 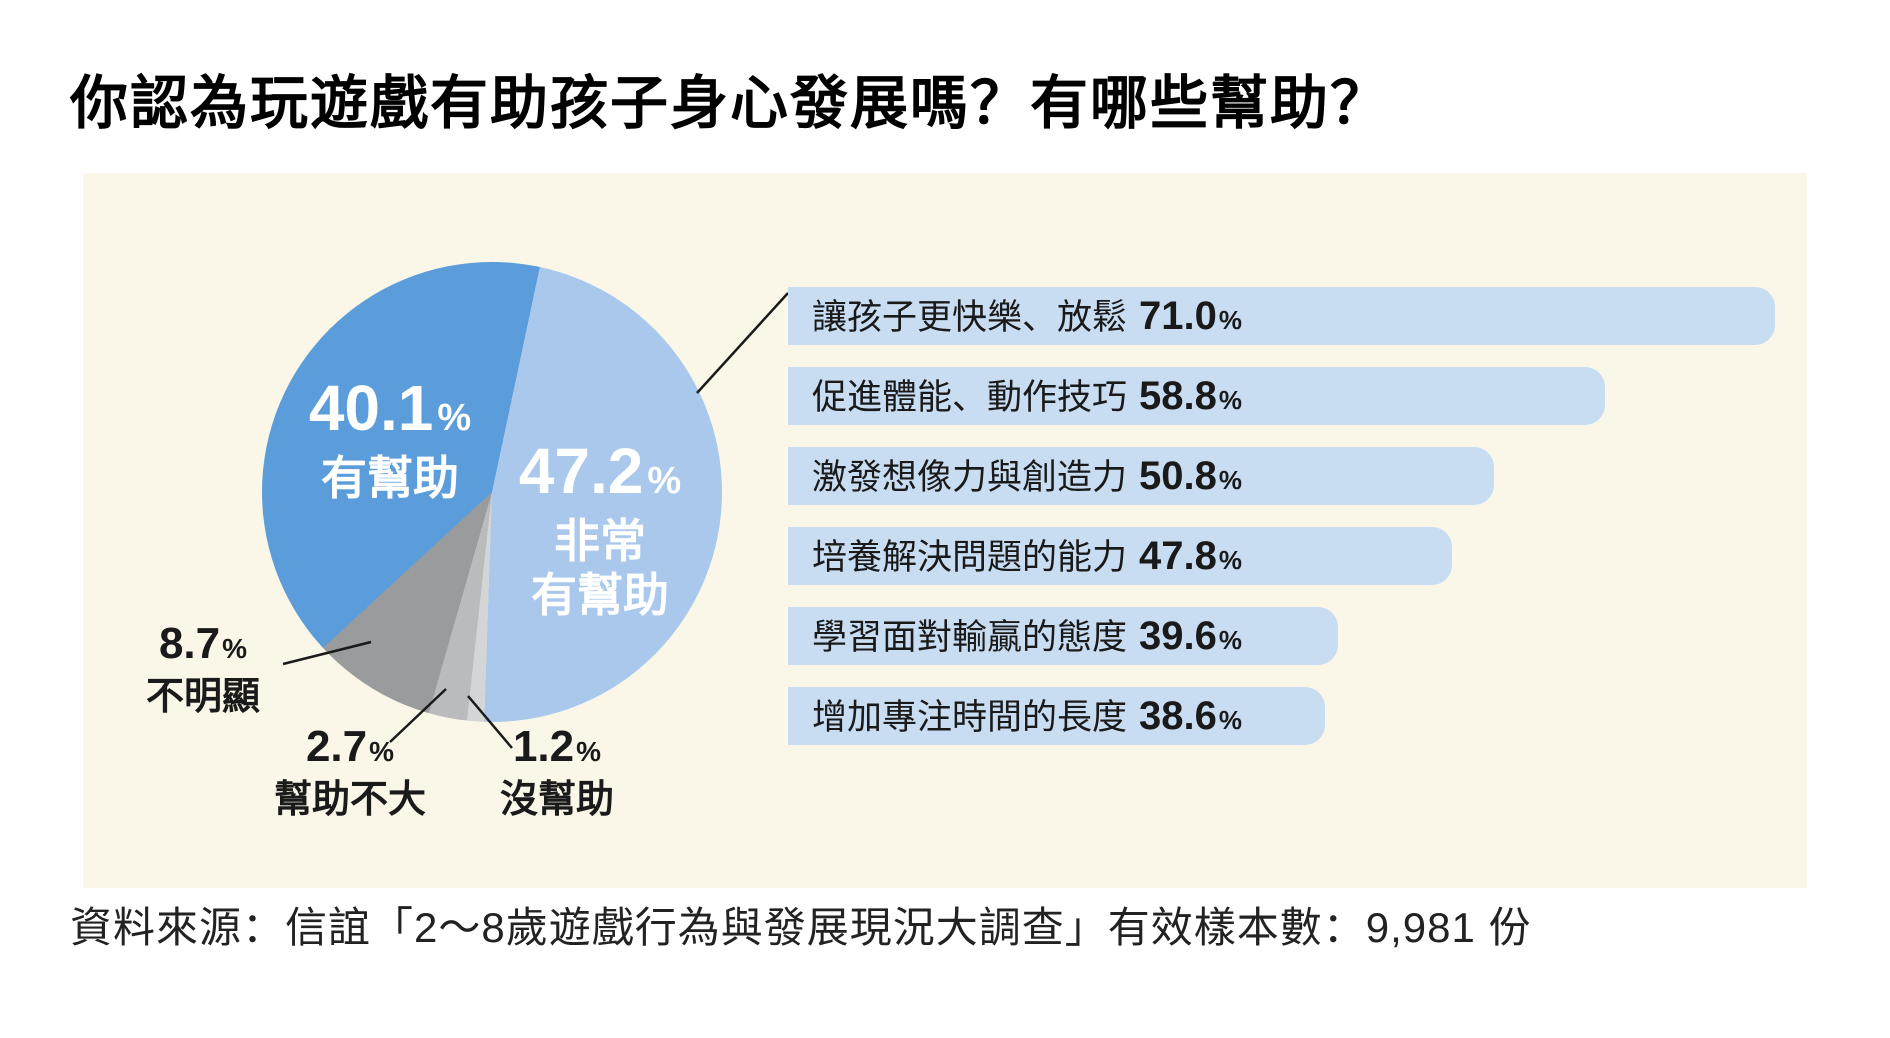 What do you see at coordinates (730, 103) in the screenshot?
I see `page-title: 你認為玩遊戲有助孩子身心發展嗎？有哪些幫助？` at bounding box center [730, 103].